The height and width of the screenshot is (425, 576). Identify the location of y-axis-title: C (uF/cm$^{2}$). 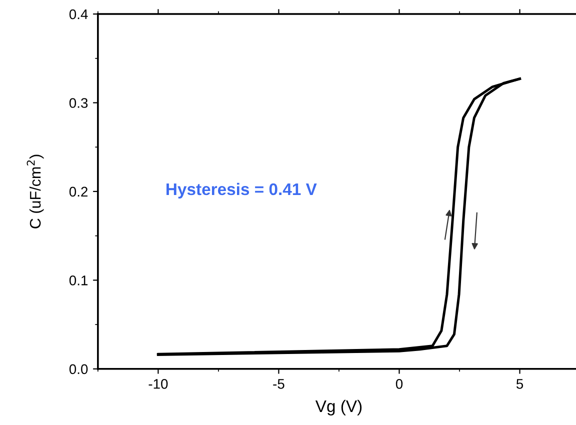
(35, 191).